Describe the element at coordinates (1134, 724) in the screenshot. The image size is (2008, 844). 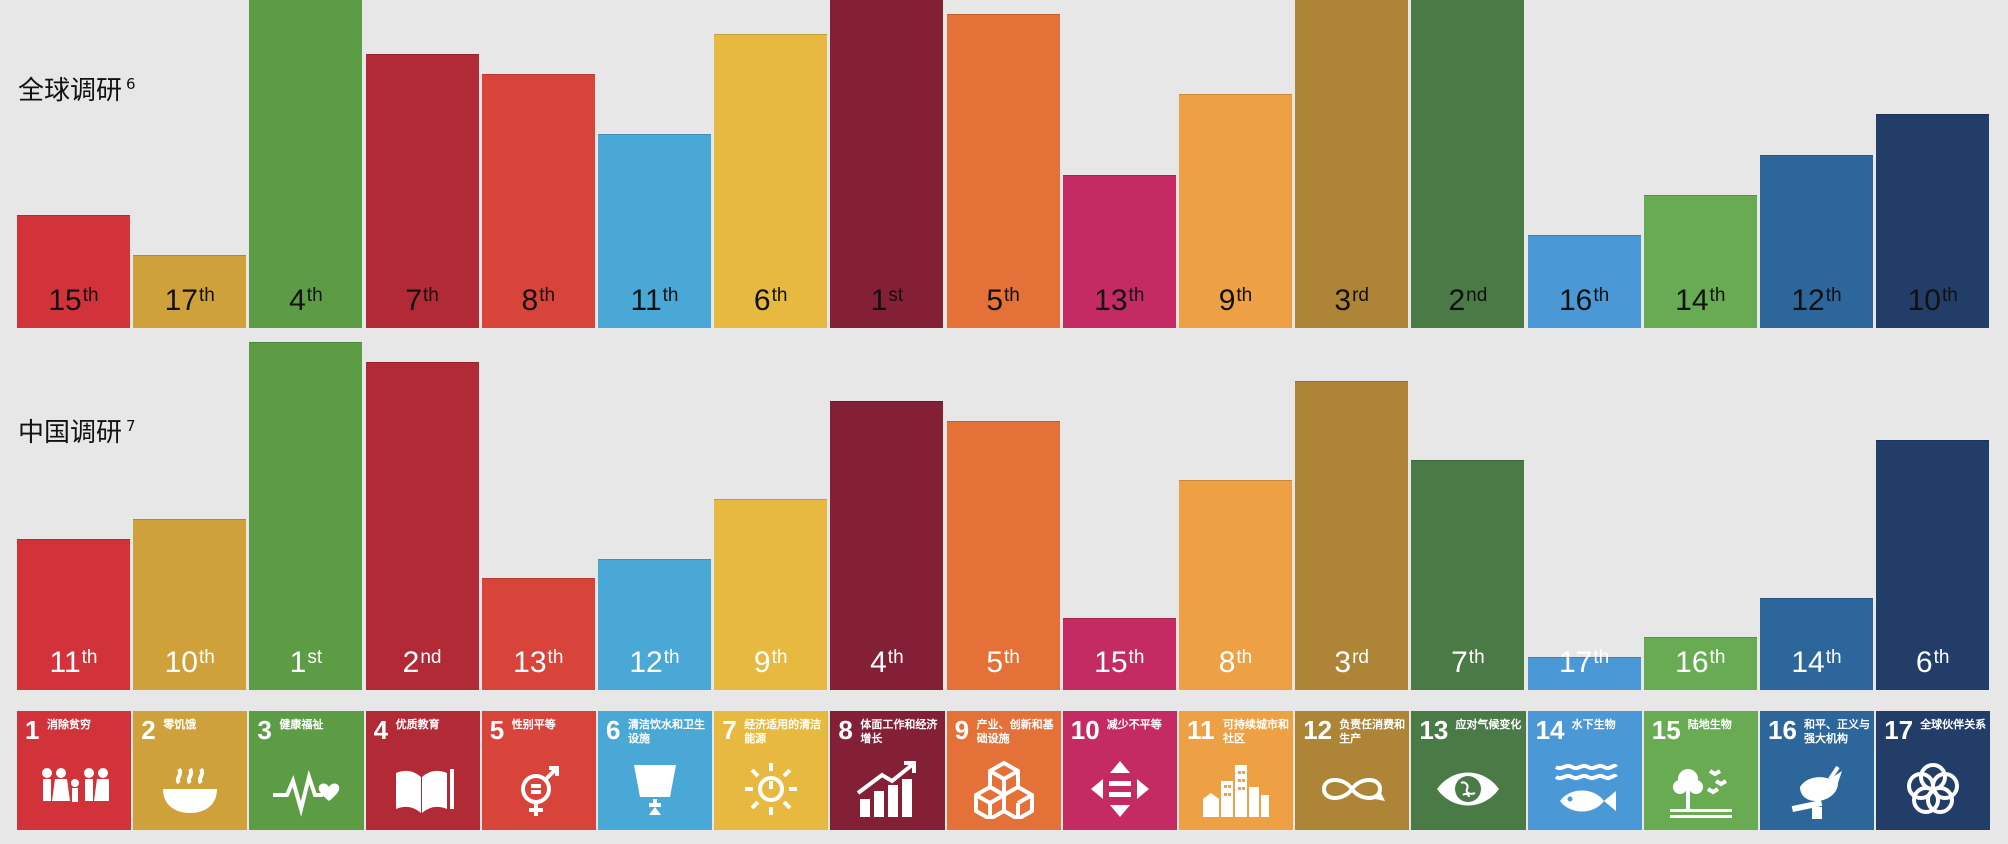
I see `goal-name: 减少不平等` at that location.